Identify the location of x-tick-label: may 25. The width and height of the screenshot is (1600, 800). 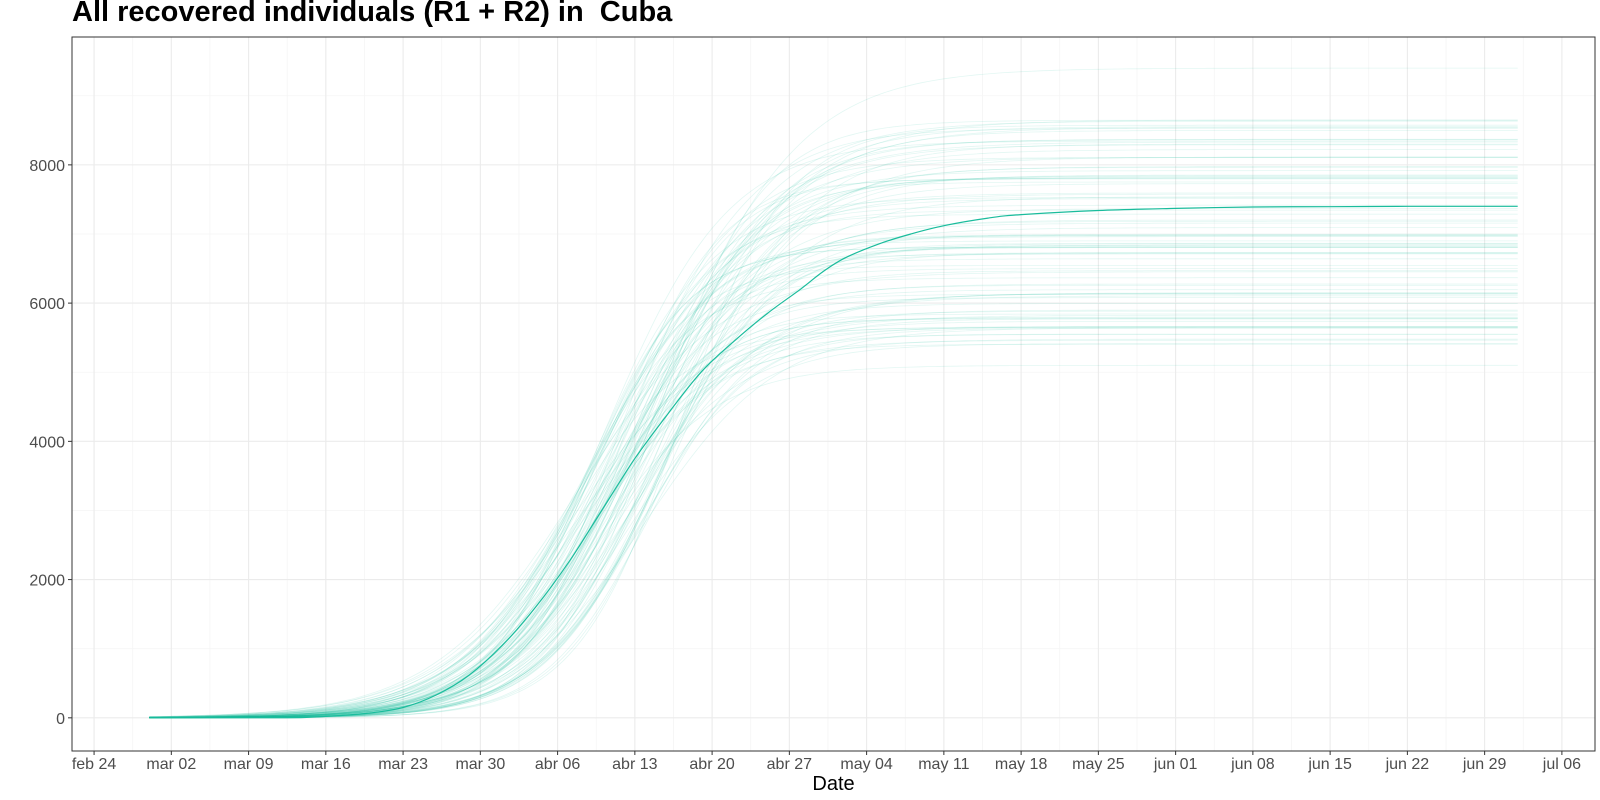
(1098, 764).